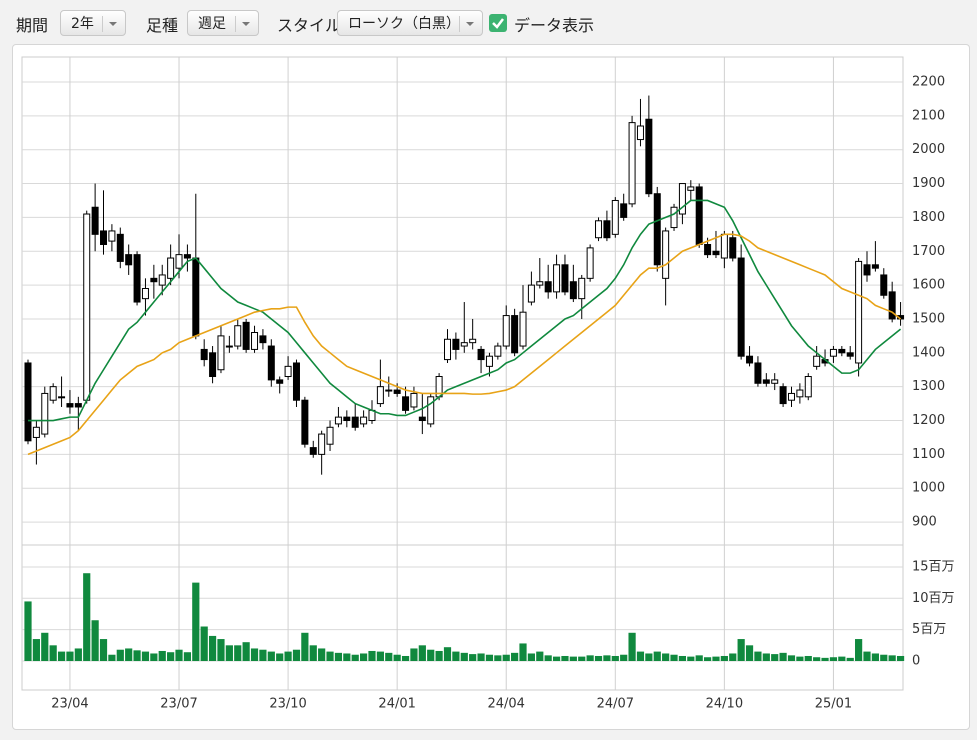 This screenshot has height=740, width=977. I want to click on x-tick-label: 23/10, so click(287, 704).